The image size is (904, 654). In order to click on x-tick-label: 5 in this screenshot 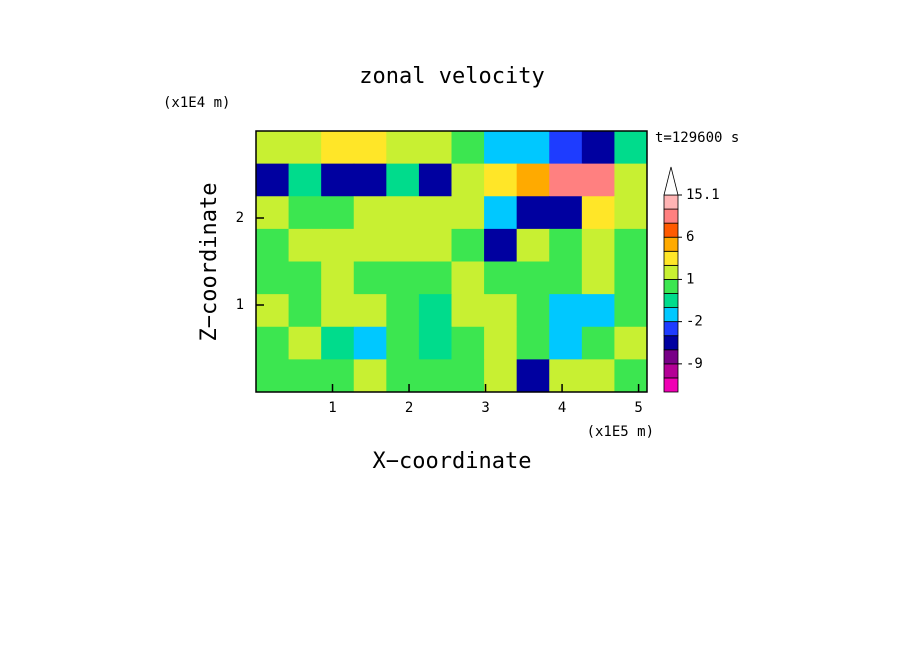, I will do `click(638, 408)`.